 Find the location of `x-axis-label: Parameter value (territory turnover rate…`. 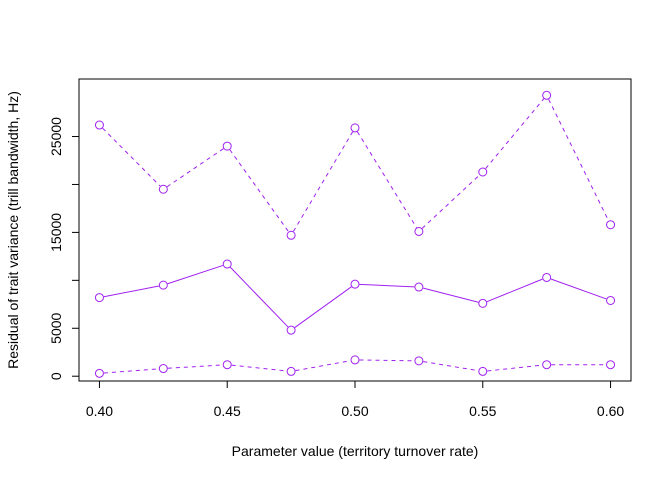

x-axis-label: Parameter value (territory turnover rate… is located at coordinates (355, 451).